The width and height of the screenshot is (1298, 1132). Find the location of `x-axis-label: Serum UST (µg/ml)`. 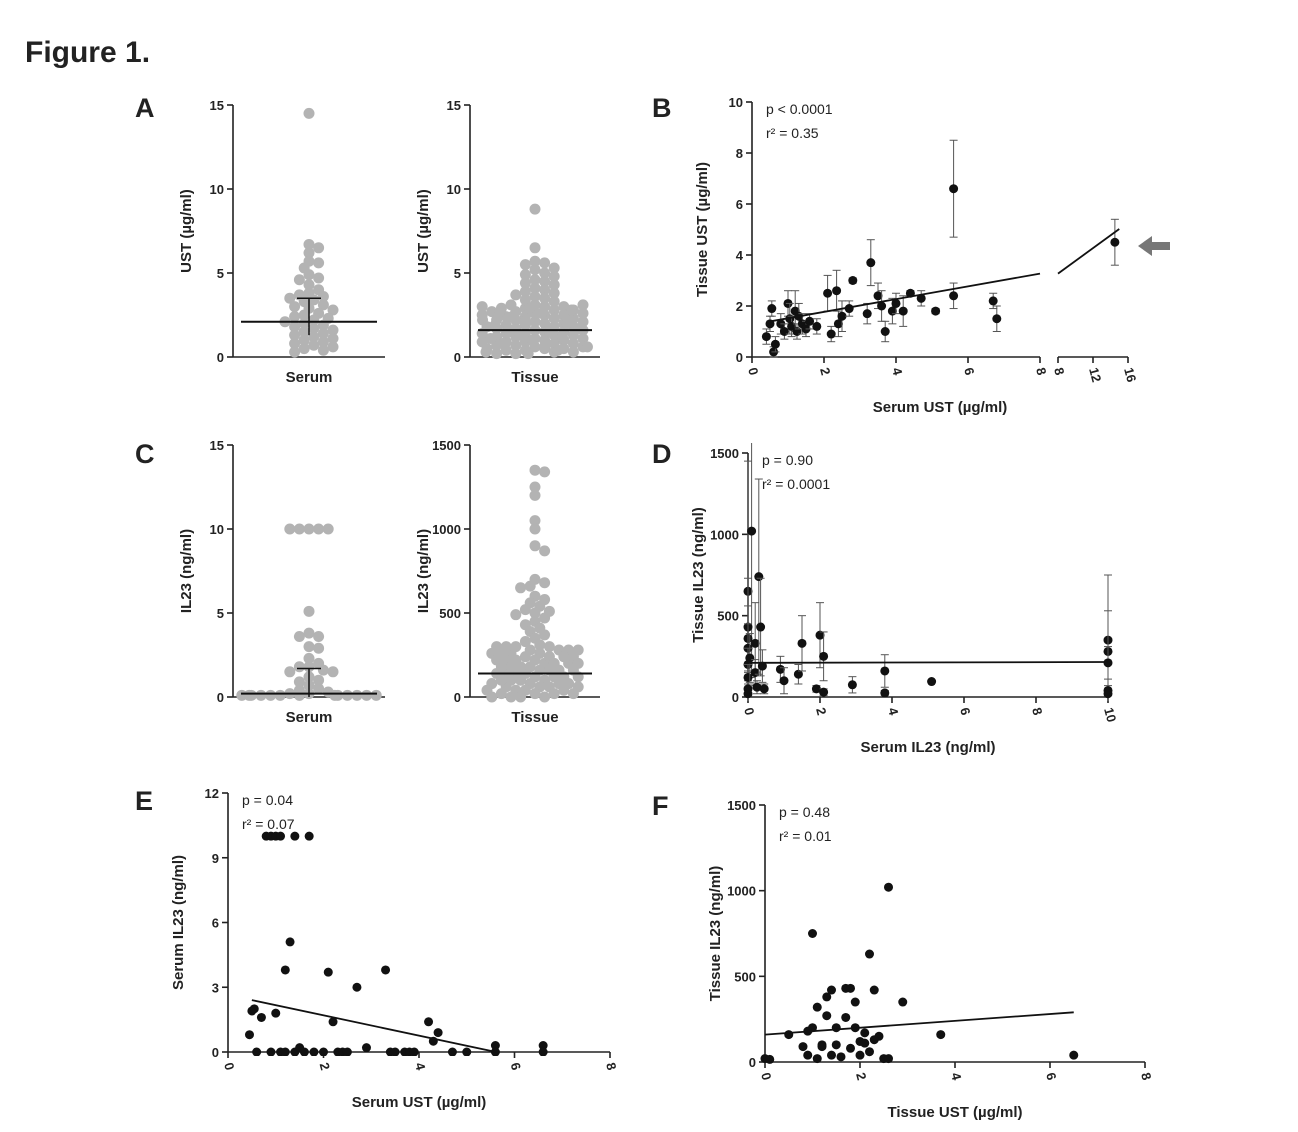

x-axis-label: Serum UST (µg/ml) is located at coordinates (419, 1102).